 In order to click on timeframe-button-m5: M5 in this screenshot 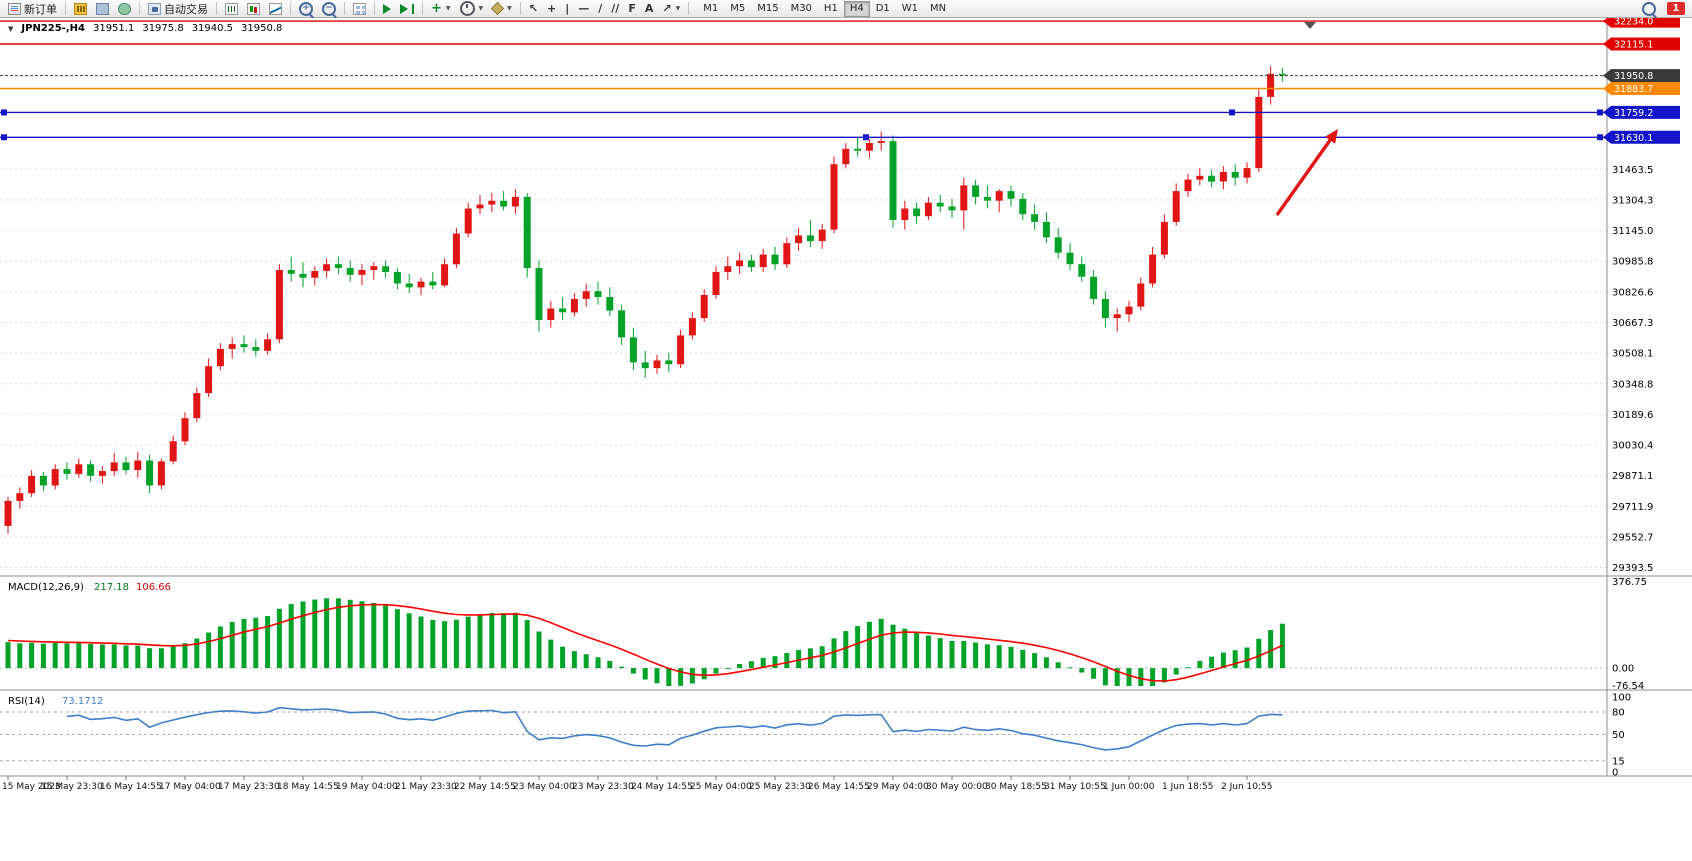, I will do `click(737, 9)`.